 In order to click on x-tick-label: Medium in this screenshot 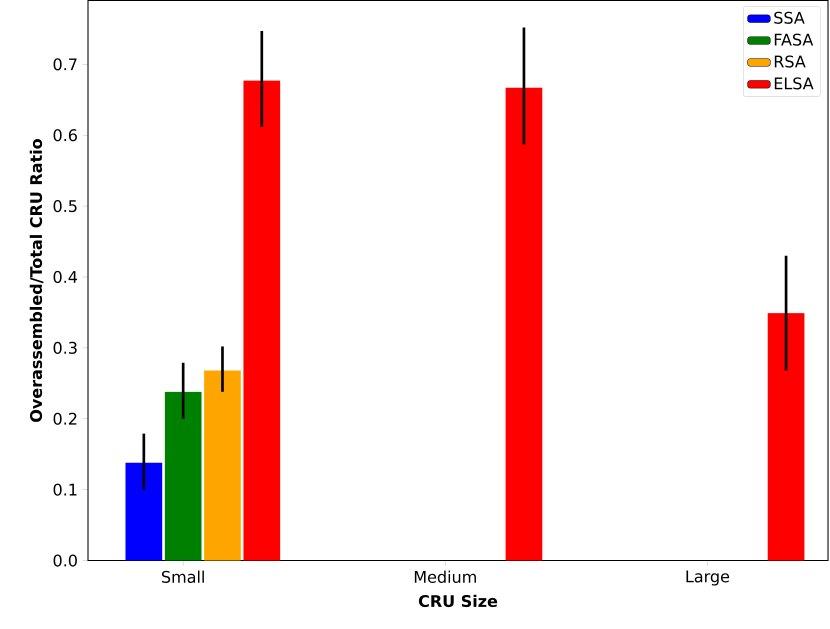, I will do `click(445, 577)`.